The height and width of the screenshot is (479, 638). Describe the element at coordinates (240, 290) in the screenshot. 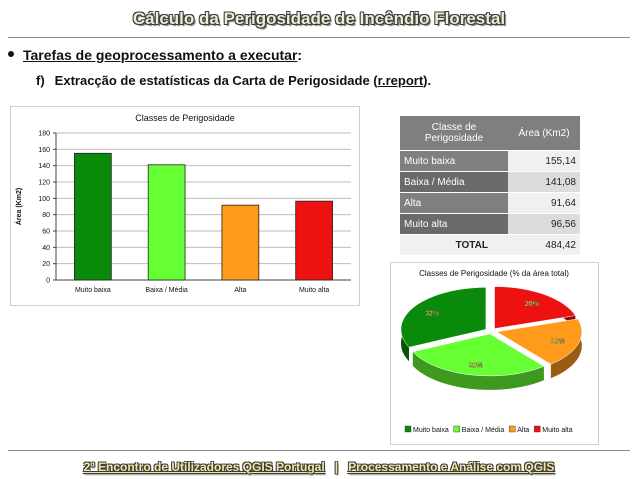

I see `bar-x-tick-label: Alta` at that location.